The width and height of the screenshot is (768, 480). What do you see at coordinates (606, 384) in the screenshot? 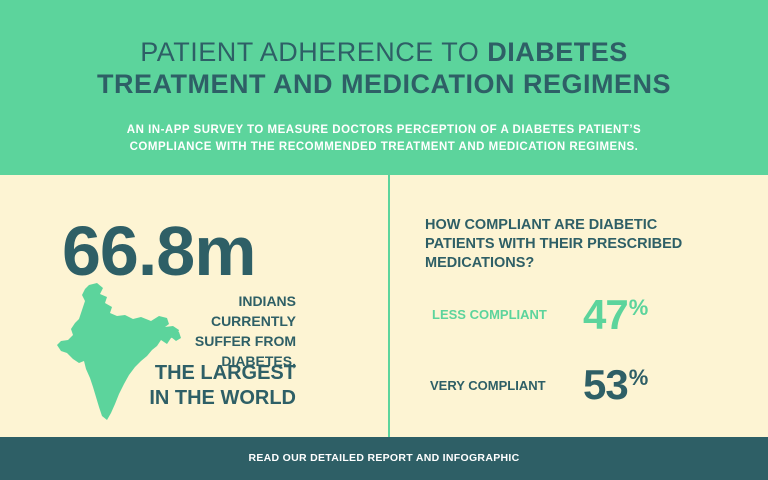
I see `very-compliant-number: 53` at bounding box center [606, 384].